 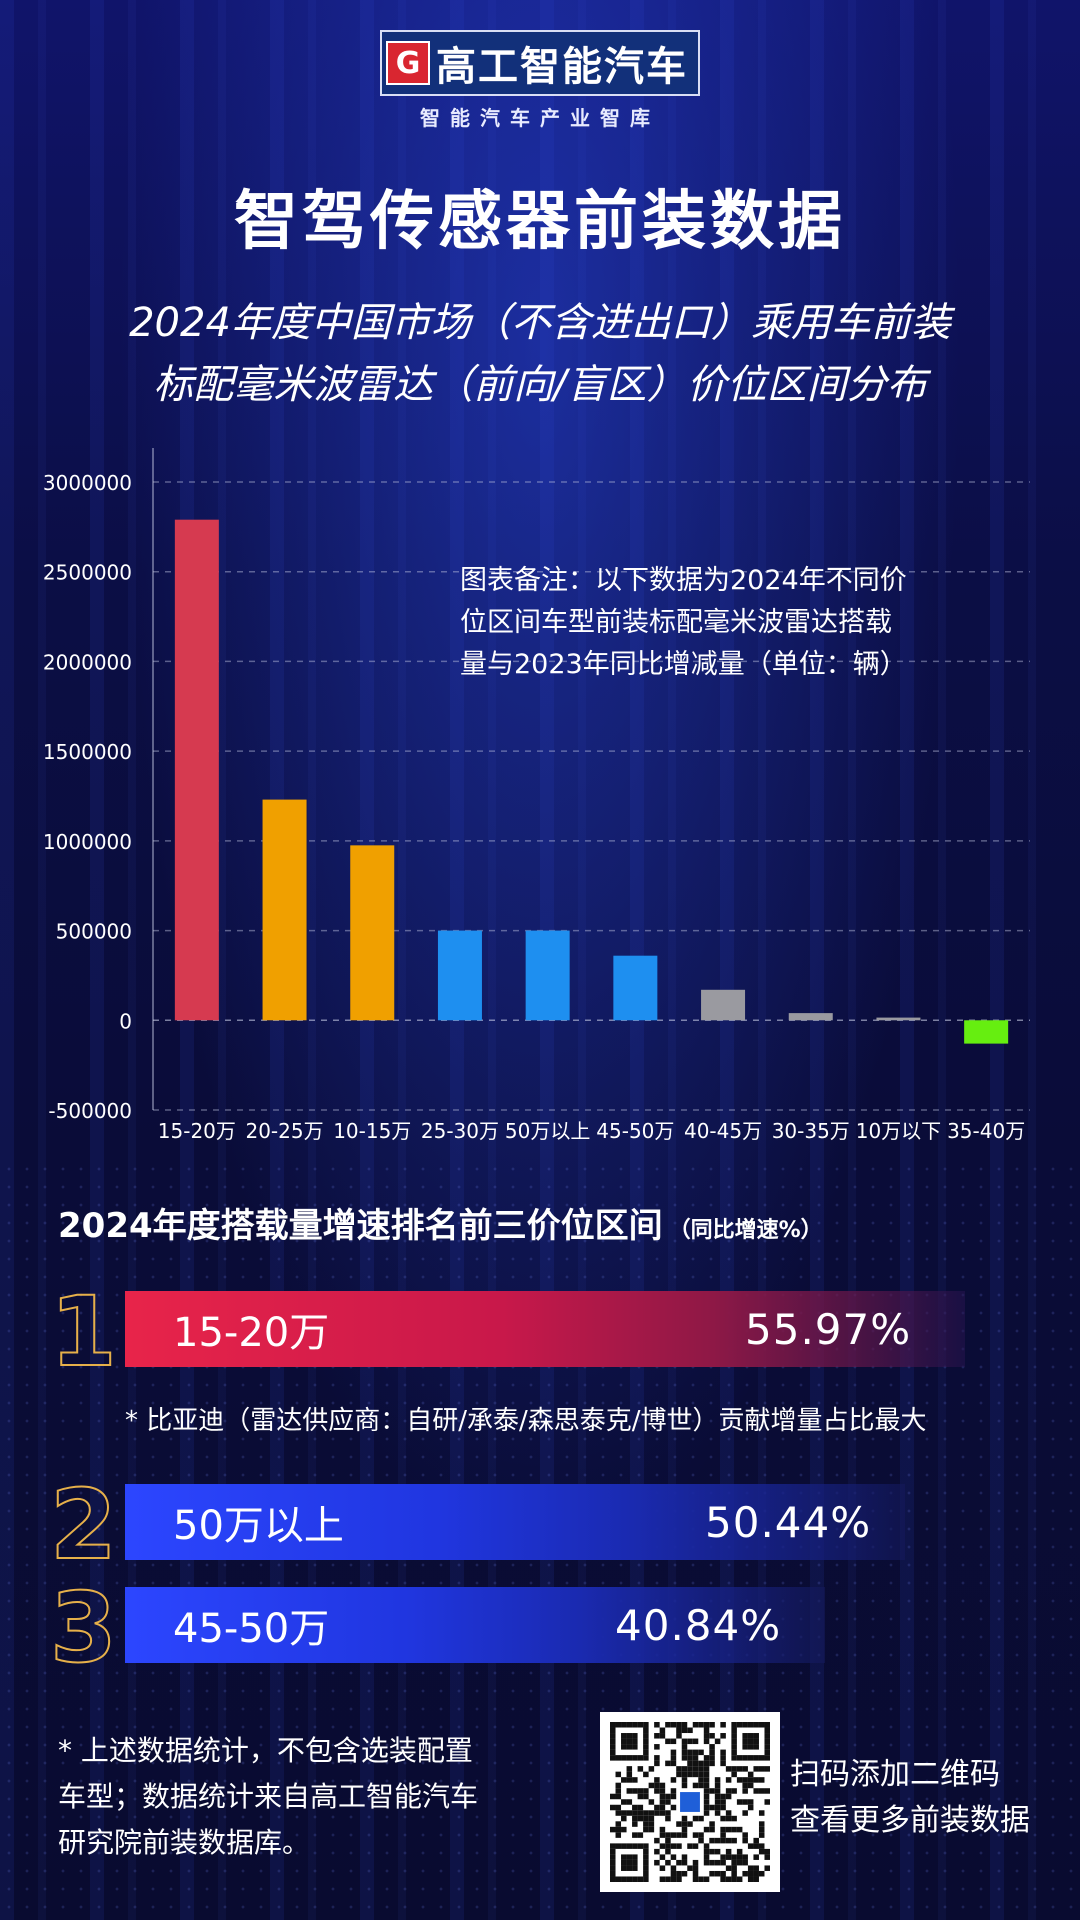 I want to click on x-tick-label: 15-20万, so click(x=197, y=1131).